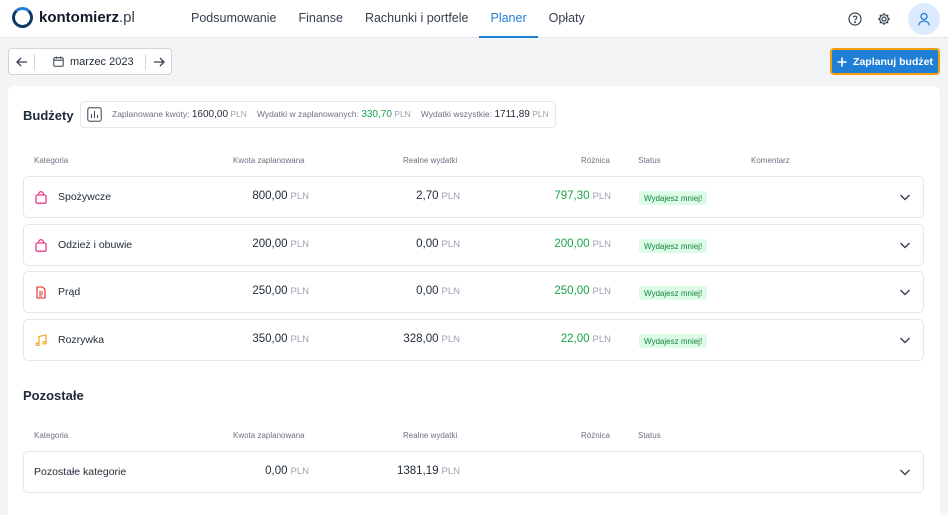 The width and height of the screenshot is (948, 515). Describe the element at coordinates (924, 19) in the screenshot. I see `user-icon` at that location.